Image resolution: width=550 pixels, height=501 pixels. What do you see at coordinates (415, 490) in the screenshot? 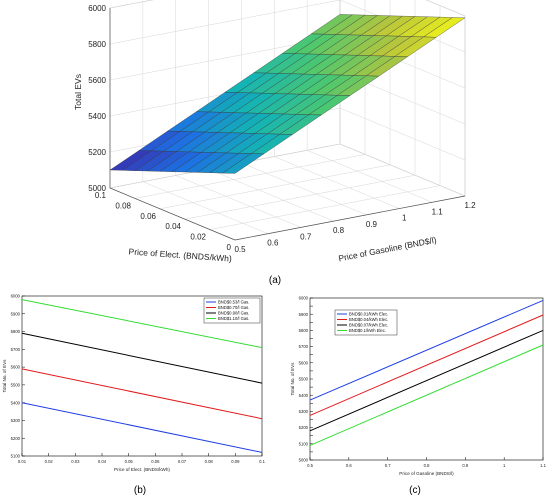
I see `panel-c-label: (c)` at bounding box center [415, 490].